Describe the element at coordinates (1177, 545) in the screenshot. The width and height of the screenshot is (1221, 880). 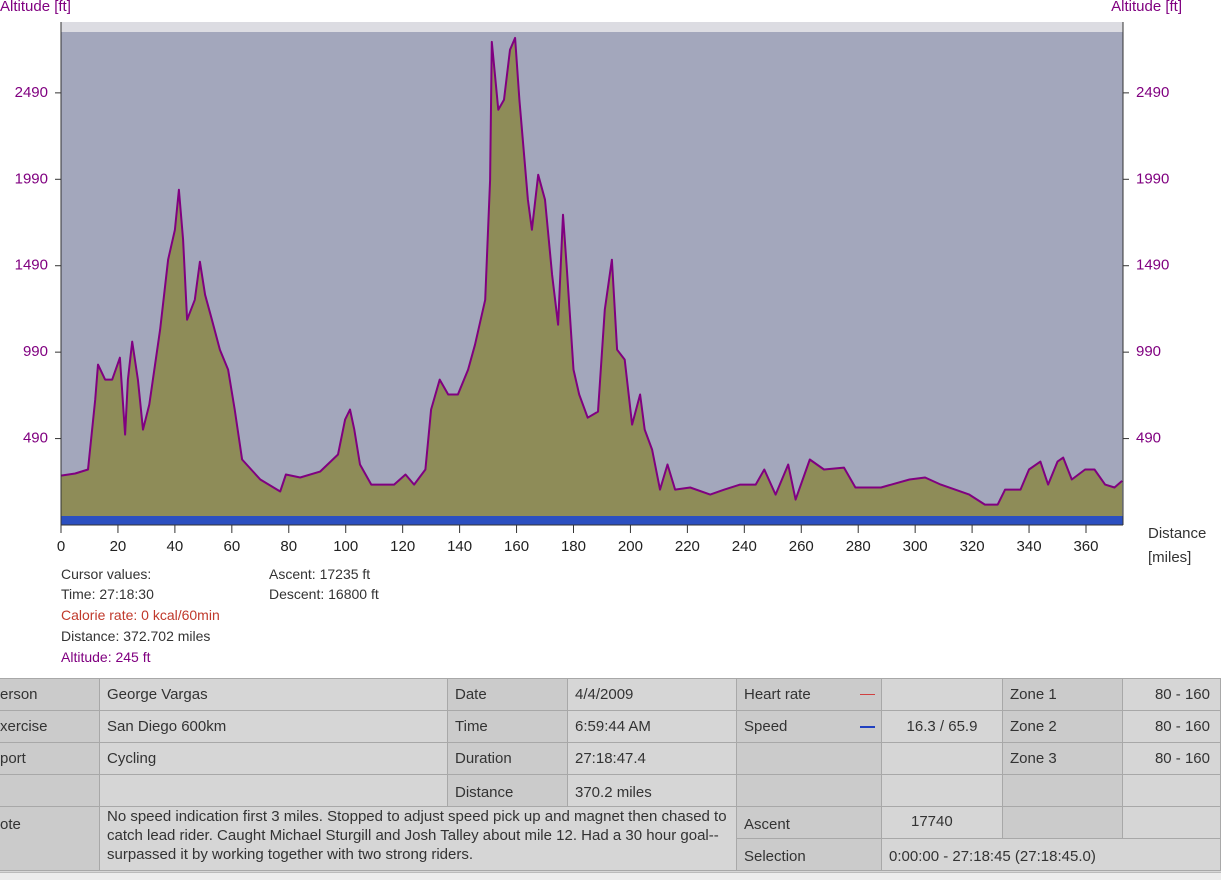
I see `x-axis-title: Distance [miles]` at that location.